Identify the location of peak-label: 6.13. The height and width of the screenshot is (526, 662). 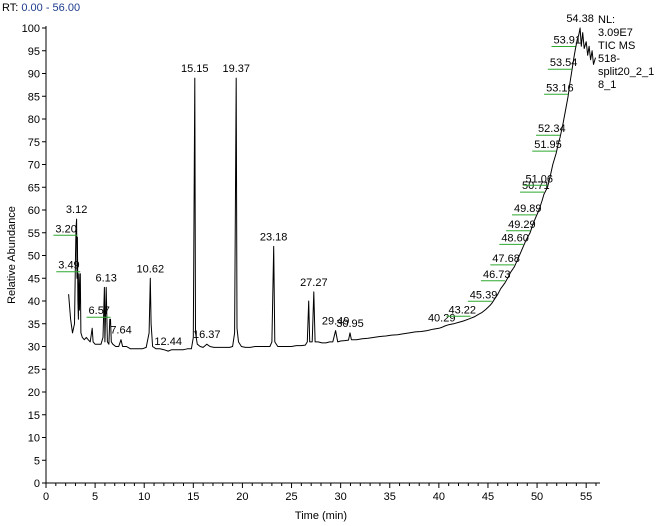
(105, 278).